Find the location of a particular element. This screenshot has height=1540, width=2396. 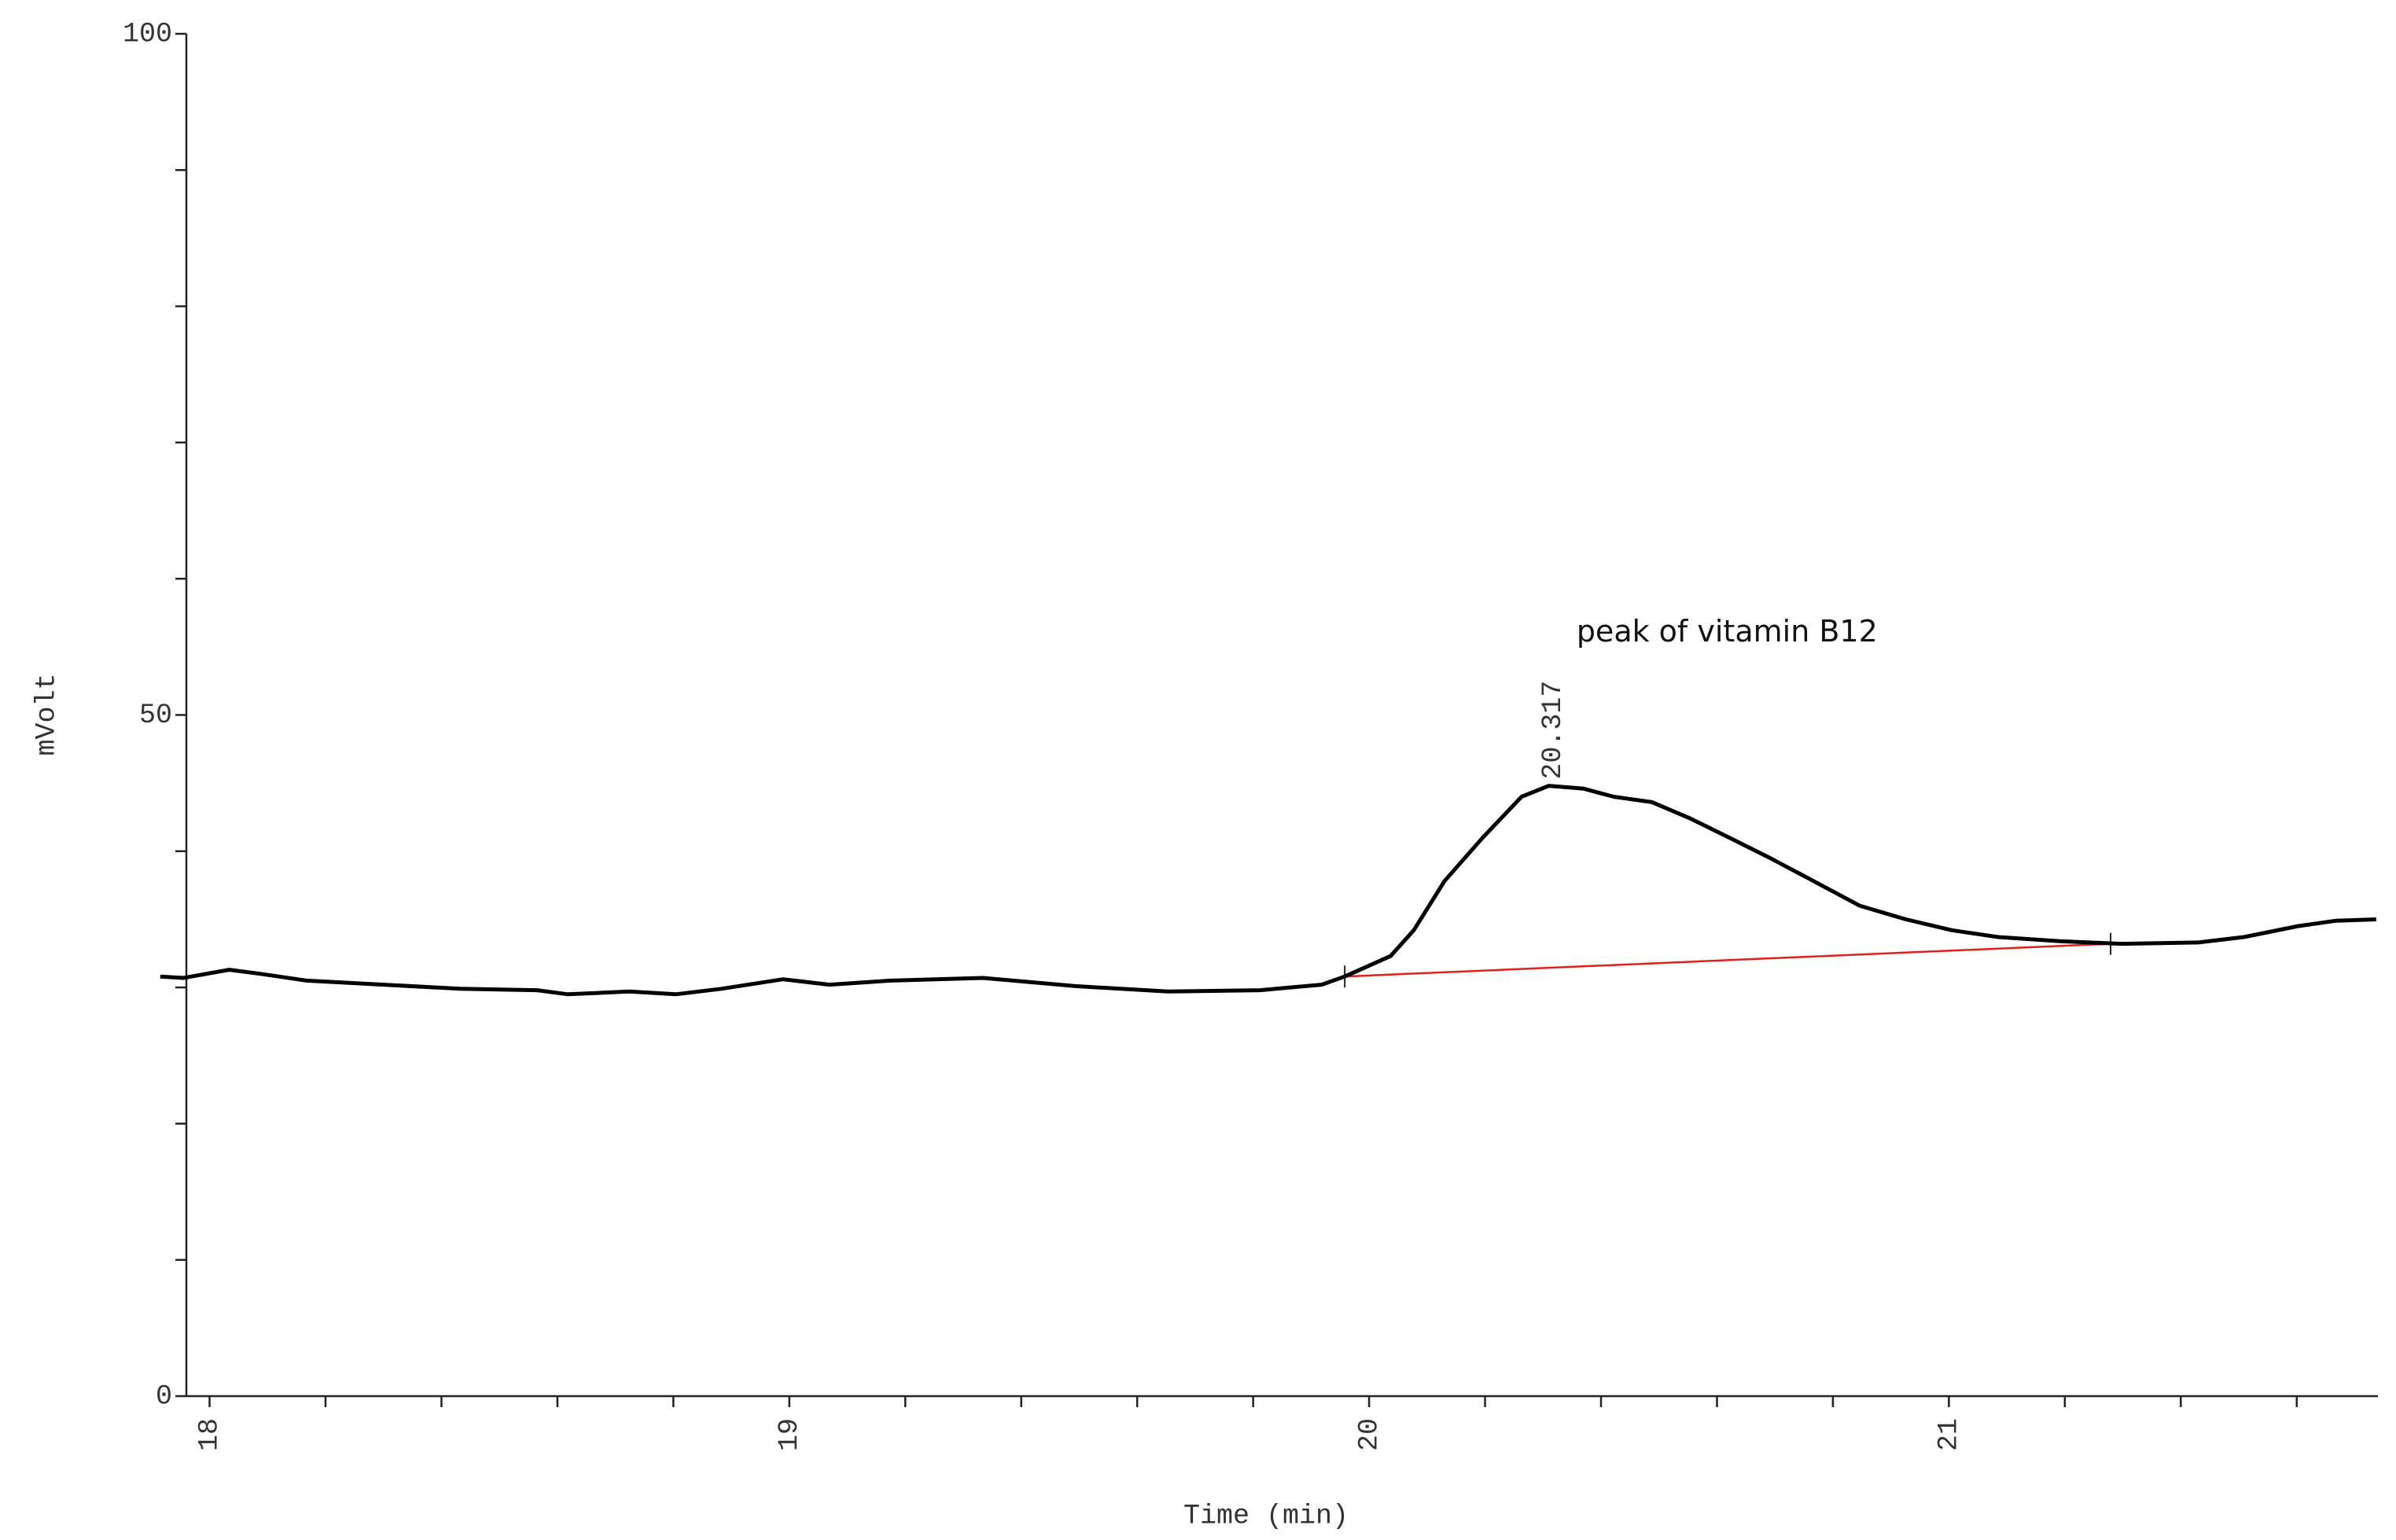

peak-label: peak of vitamin B12 is located at coordinates (1727, 631).